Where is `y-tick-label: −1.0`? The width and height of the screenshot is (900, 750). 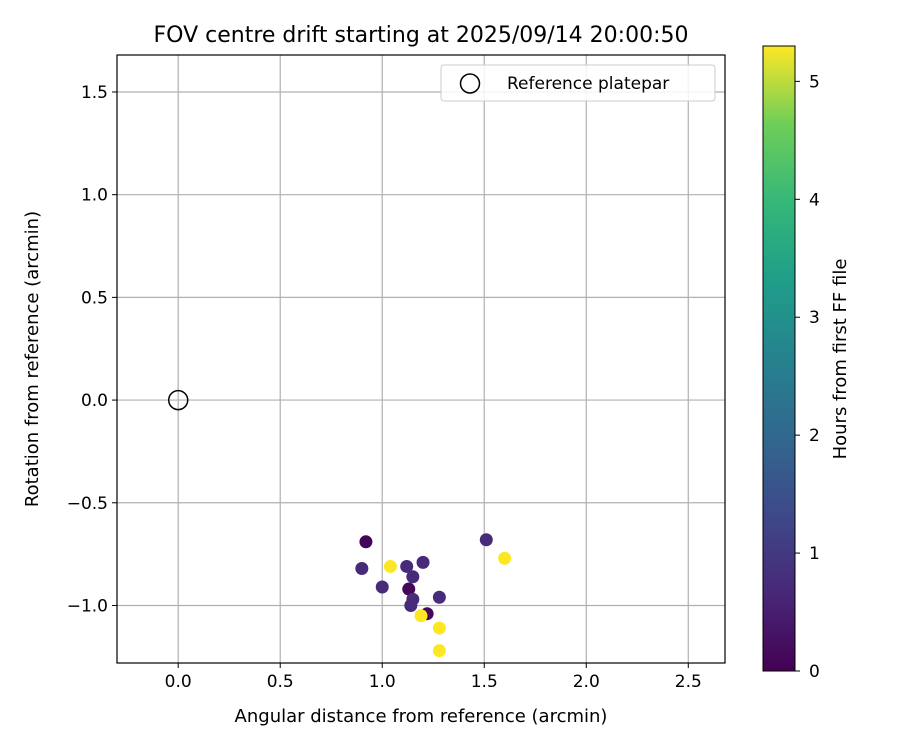
y-tick-label: −1.0 is located at coordinates (87, 606).